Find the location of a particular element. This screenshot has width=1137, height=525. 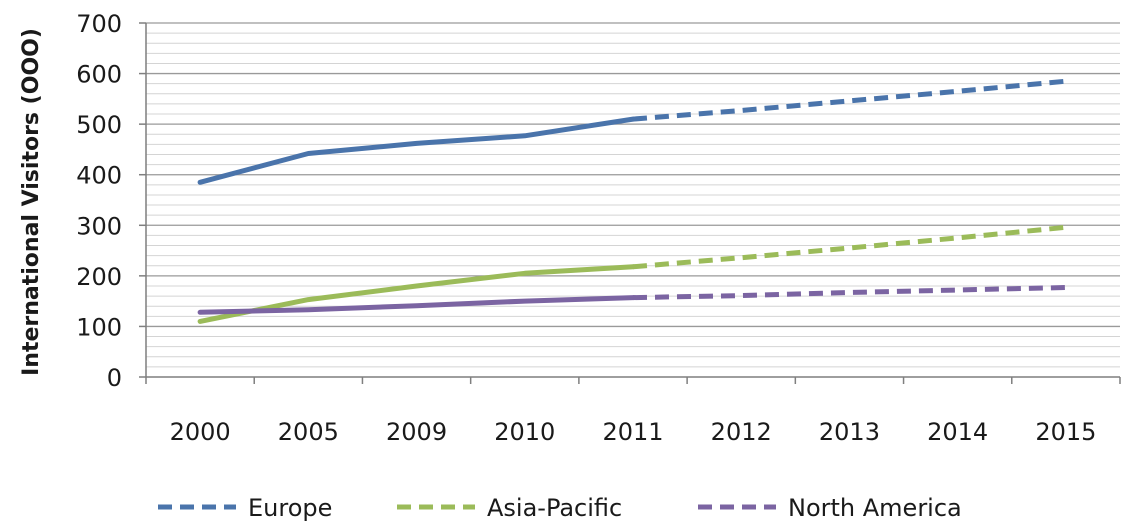

y-axis-title: International Visitors (OOO) is located at coordinates (31, 202).